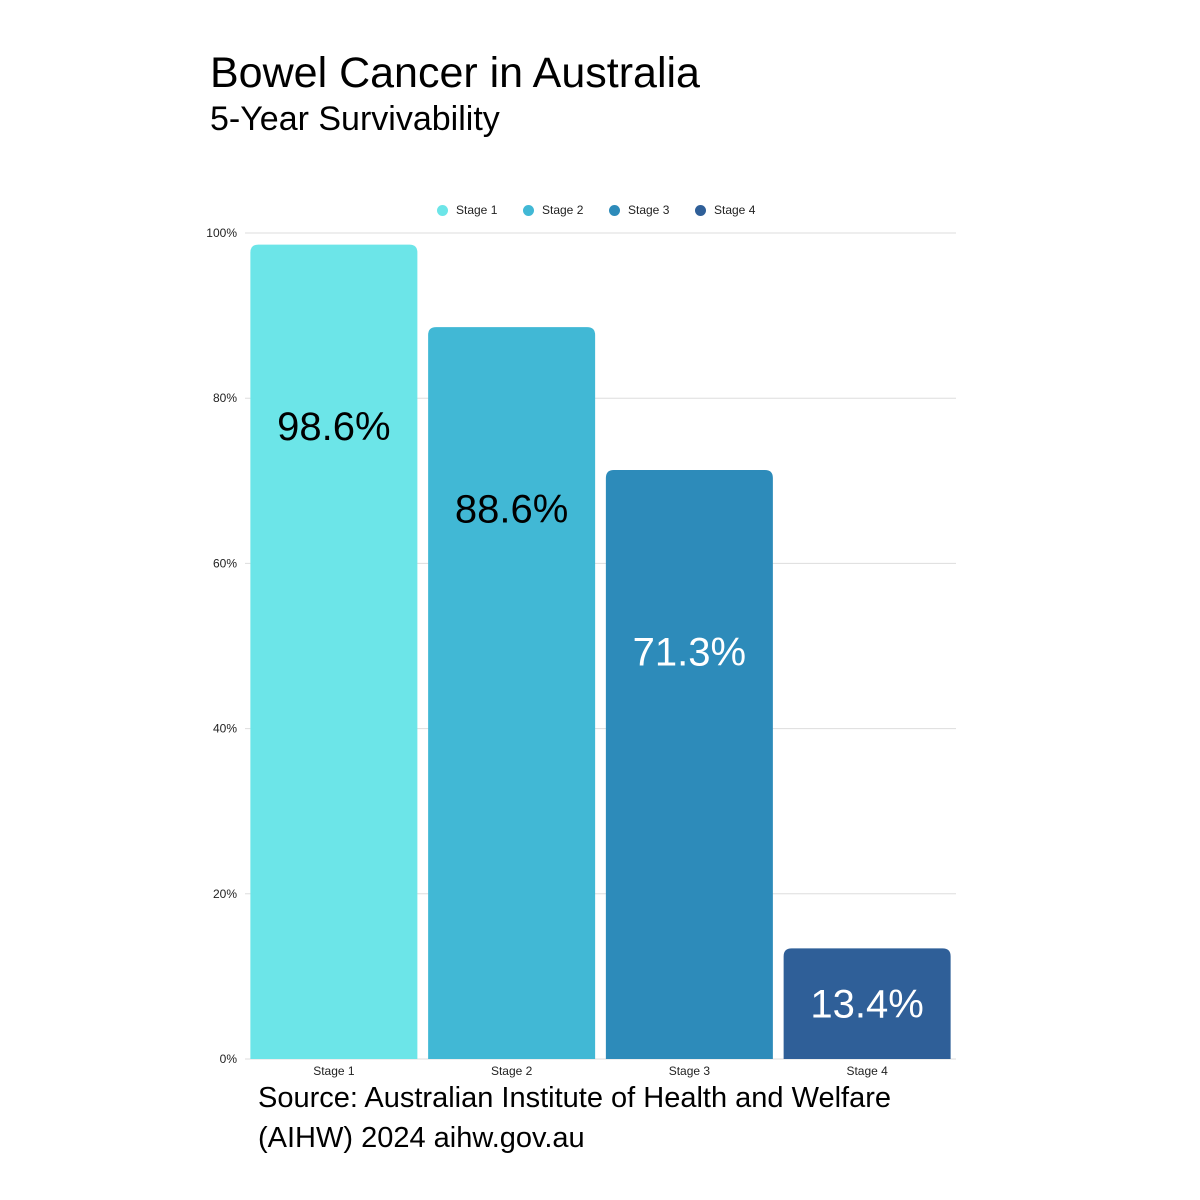 Image resolution: width=1200 pixels, height=1200 pixels. What do you see at coordinates (689, 652) in the screenshot?
I see `data-label: 71.3%` at bounding box center [689, 652].